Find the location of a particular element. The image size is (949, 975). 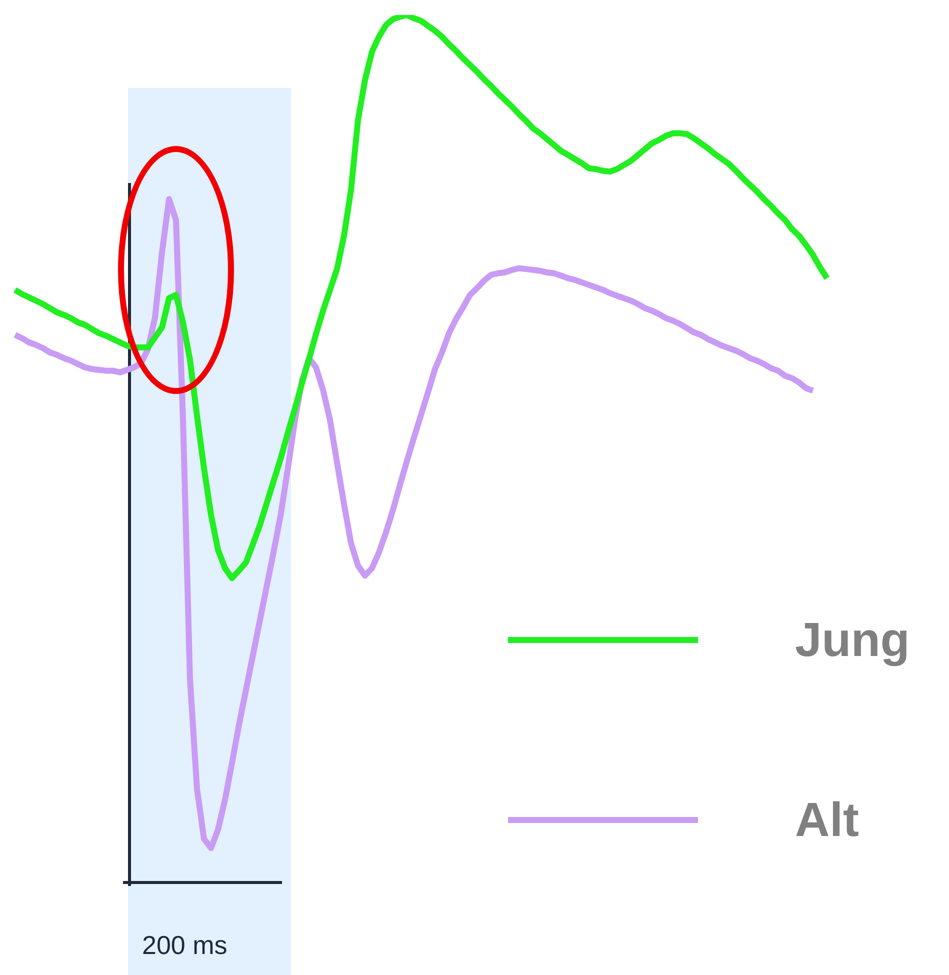

legend-label: Jung is located at coordinates (852, 640).